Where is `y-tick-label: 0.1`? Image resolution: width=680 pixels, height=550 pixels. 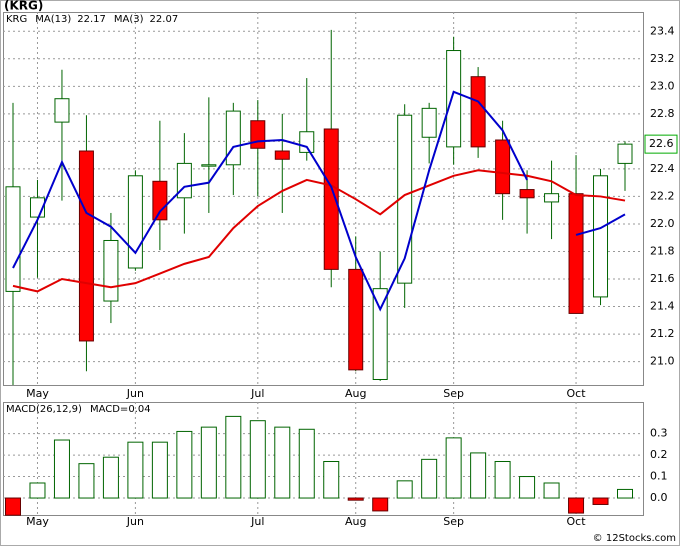 y-tick-label: 0.1 is located at coordinates (659, 476).